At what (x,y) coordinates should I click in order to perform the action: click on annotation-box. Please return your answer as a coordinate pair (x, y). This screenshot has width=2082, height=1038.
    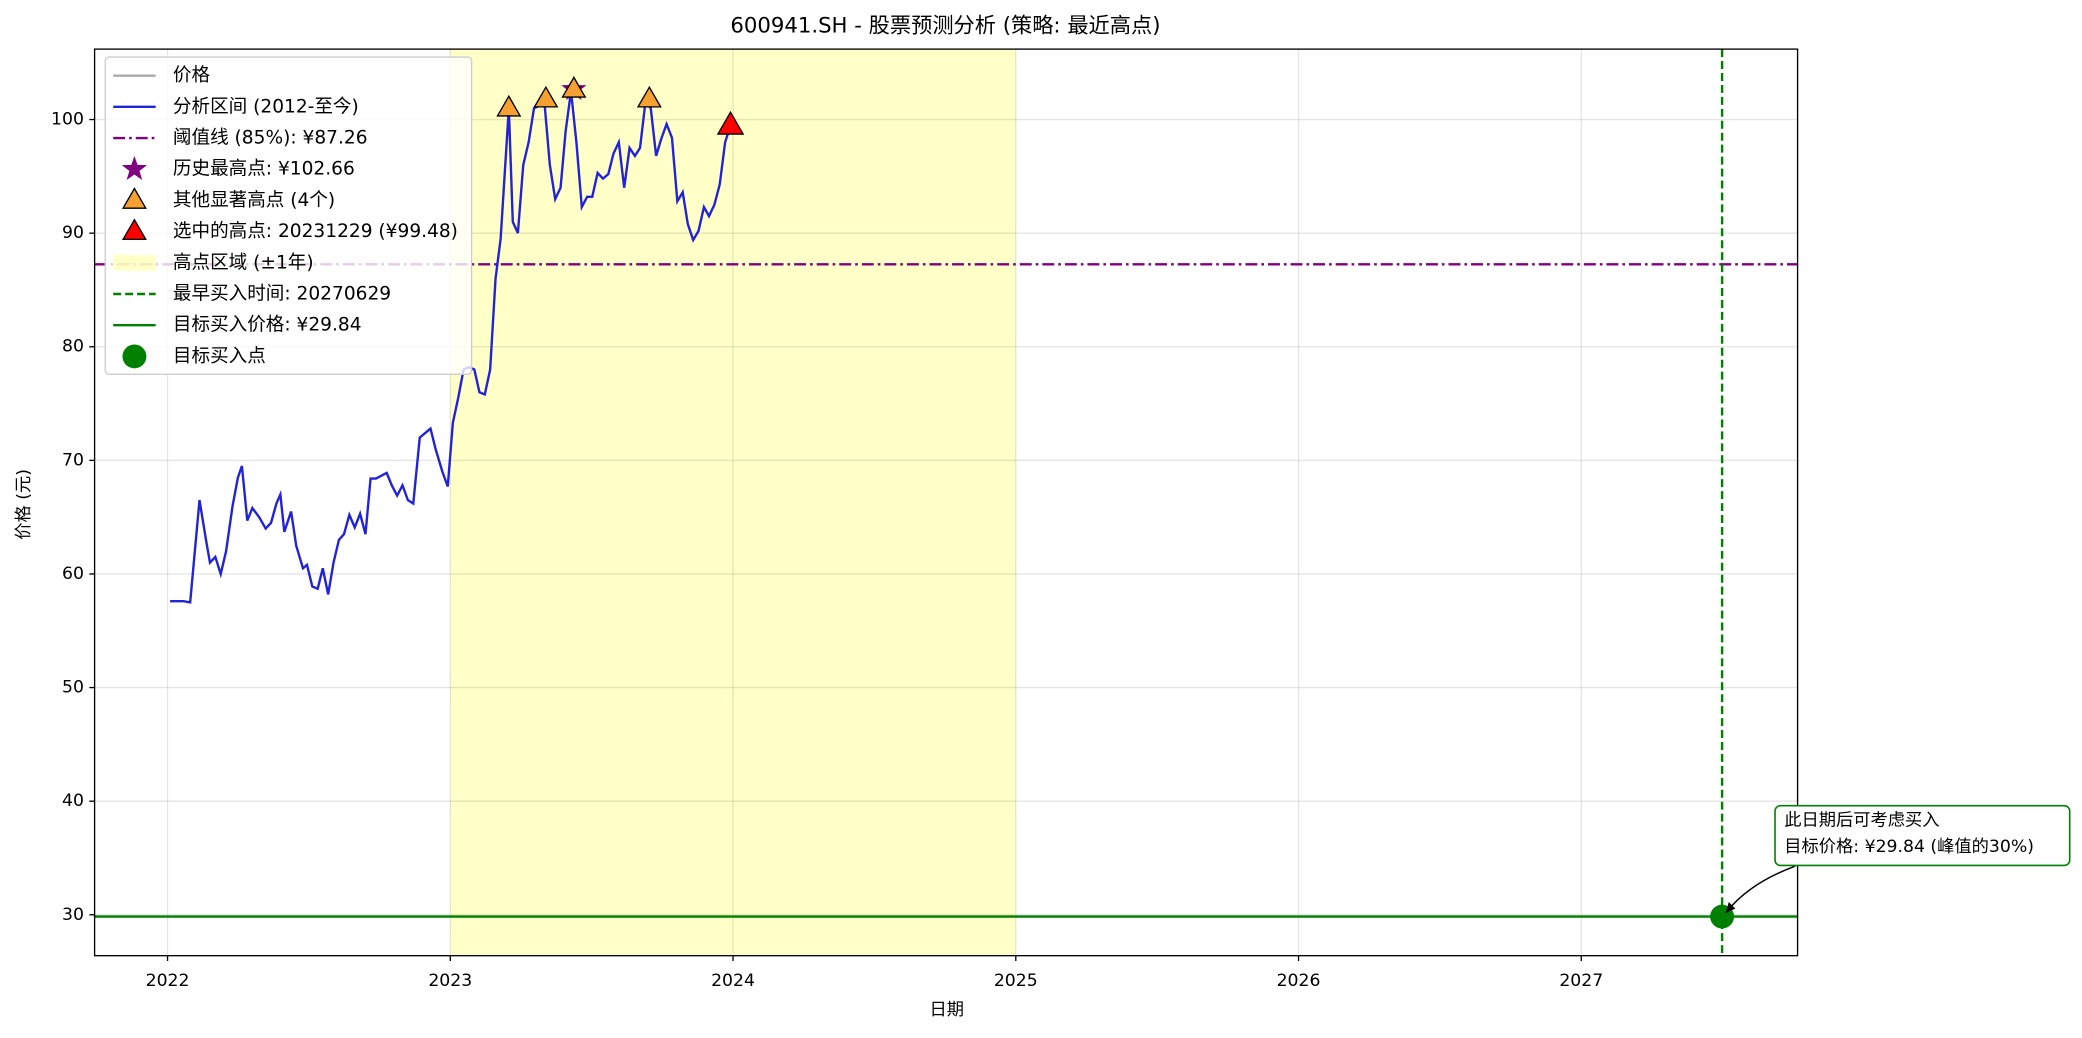
    Looking at the image, I should click on (1922, 835).